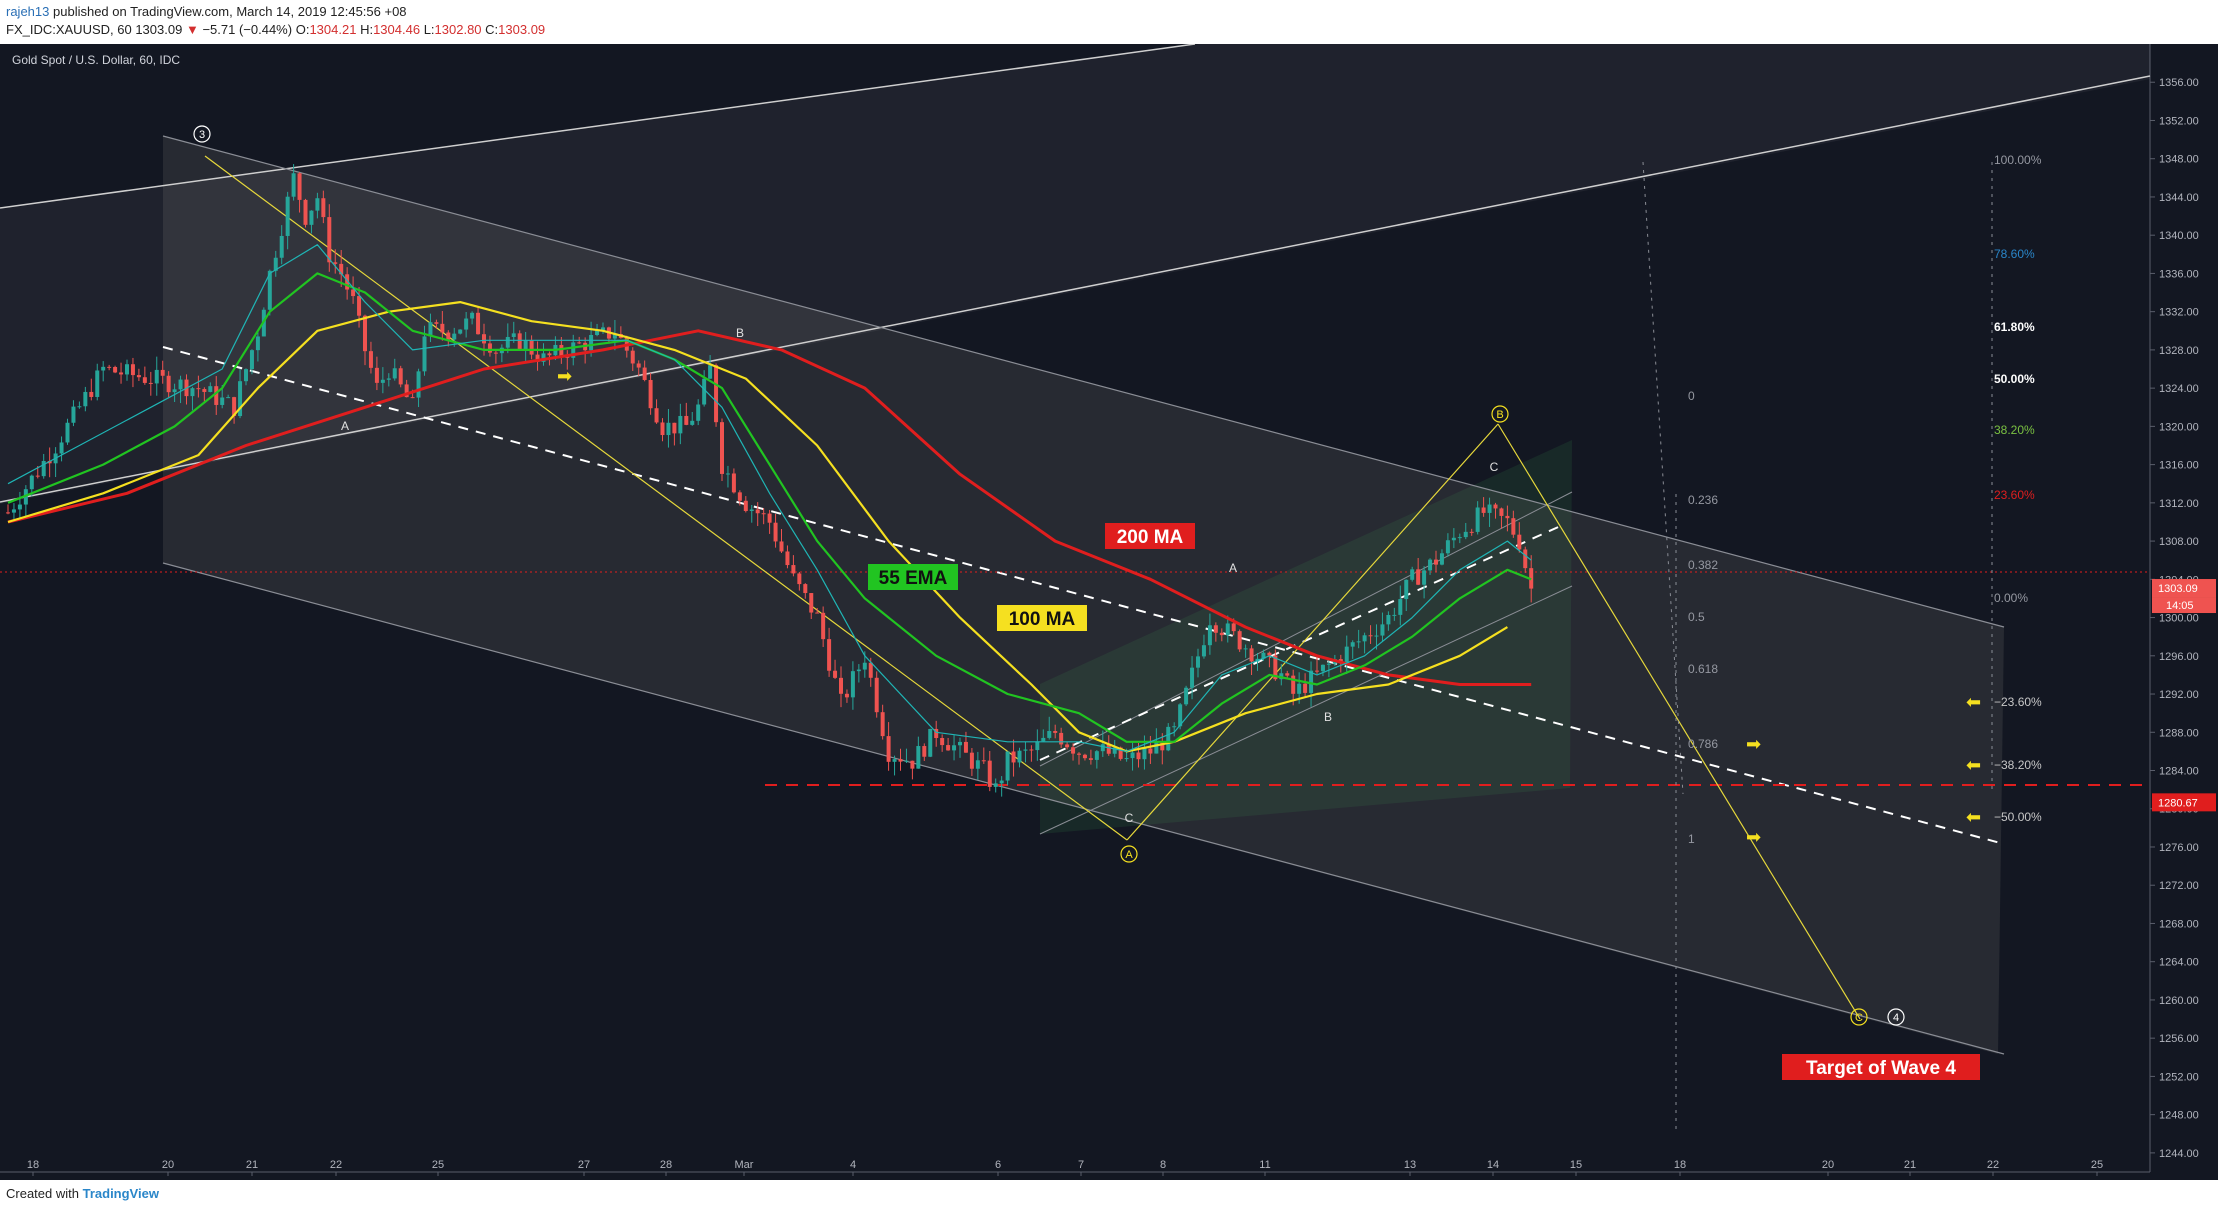  What do you see at coordinates (1109, 1194) in the screenshot?
I see `footer: Created with TradingView` at bounding box center [1109, 1194].